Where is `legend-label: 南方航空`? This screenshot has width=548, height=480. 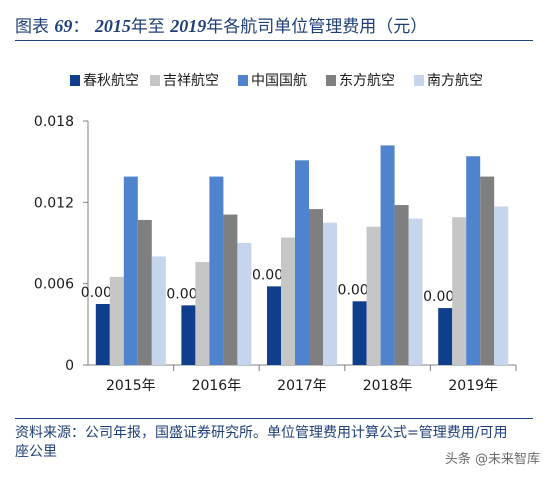 legend-label: 南方航空 is located at coordinates (455, 81).